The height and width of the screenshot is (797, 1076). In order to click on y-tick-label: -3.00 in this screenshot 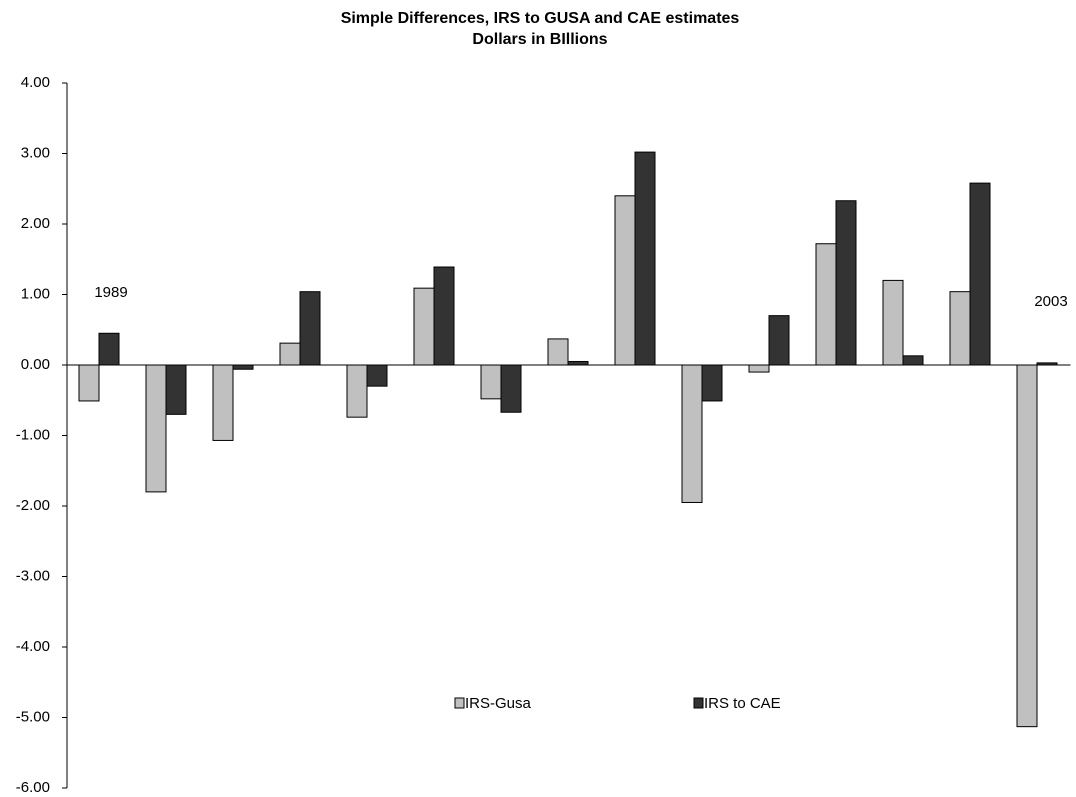, I will do `click(33, 575)`.